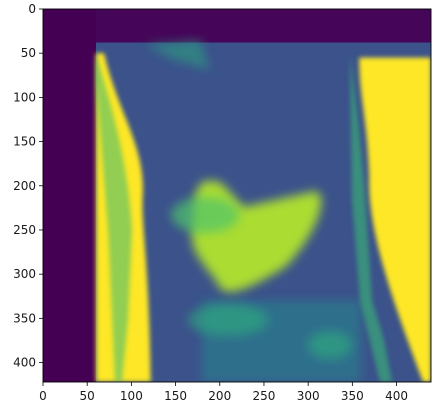 The height and width of the screenshot is (418, 439). What do you see at coordinates (228, 320) in the screenshot?
I see `lower-center-glow` at bounding box center [228, 320].